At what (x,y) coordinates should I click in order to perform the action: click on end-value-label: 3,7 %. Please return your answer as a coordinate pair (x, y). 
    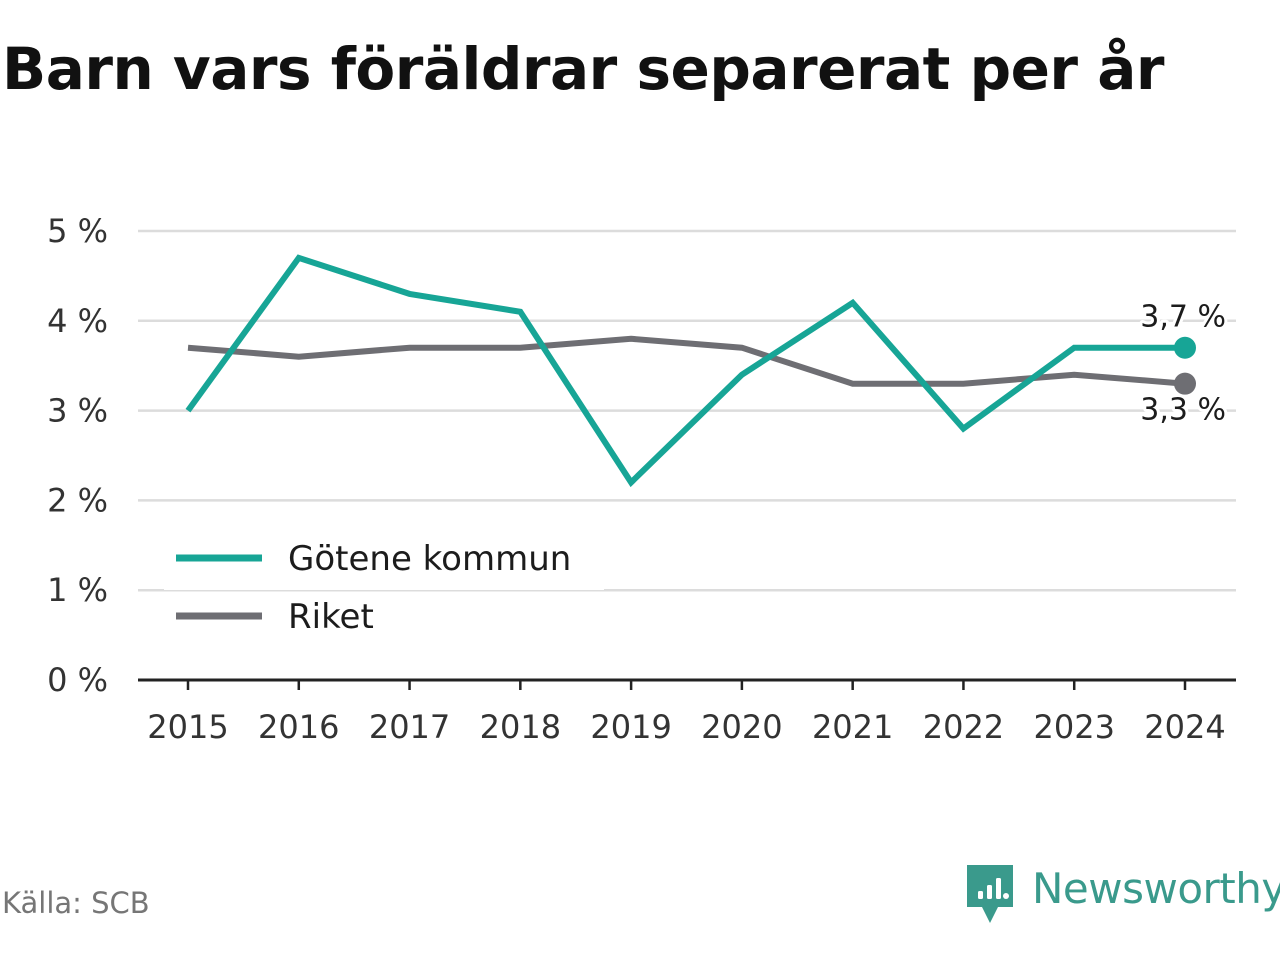
    Looking at the image, I should click on (1183, 317).